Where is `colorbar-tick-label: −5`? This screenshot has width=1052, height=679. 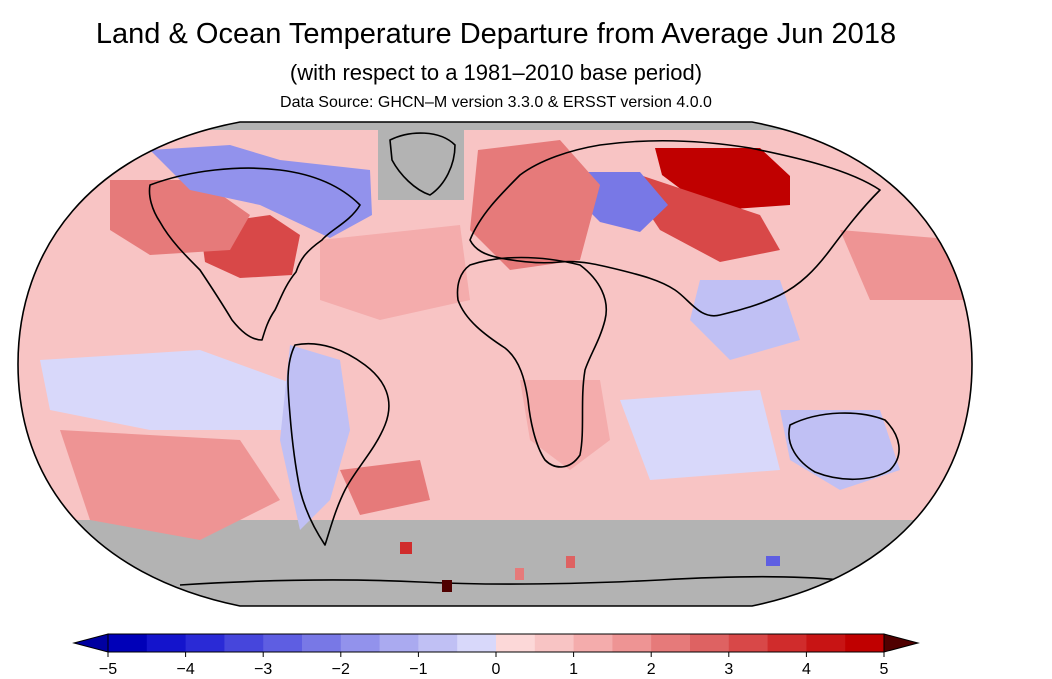 colorbar-tick-label: −5 is located at coordinates (108, 669).